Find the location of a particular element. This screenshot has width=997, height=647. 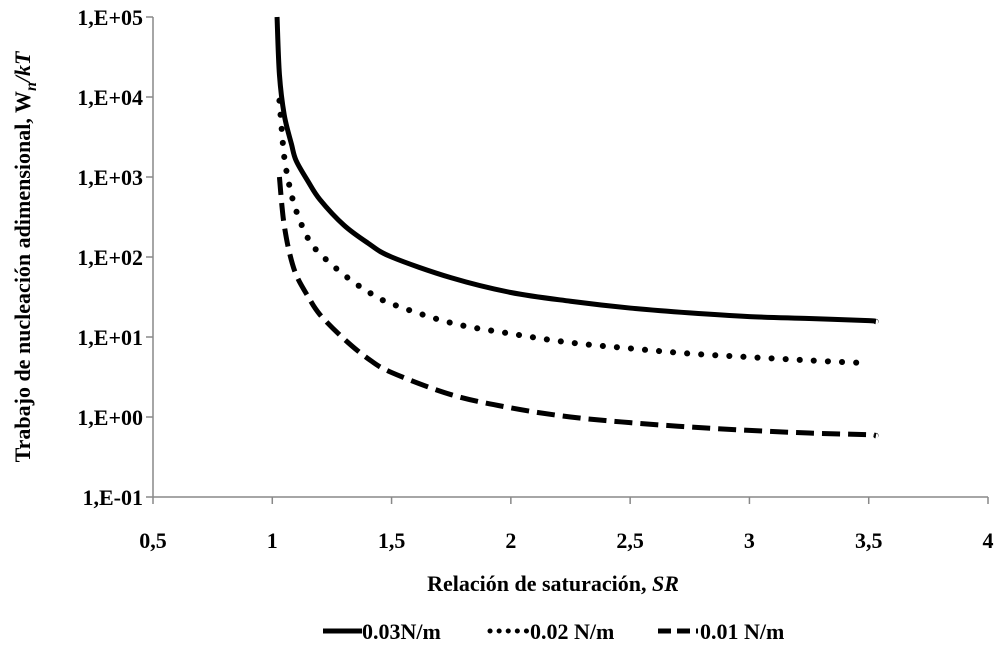

x-tick-label: 0,5 is located at coordinates (153, 540).